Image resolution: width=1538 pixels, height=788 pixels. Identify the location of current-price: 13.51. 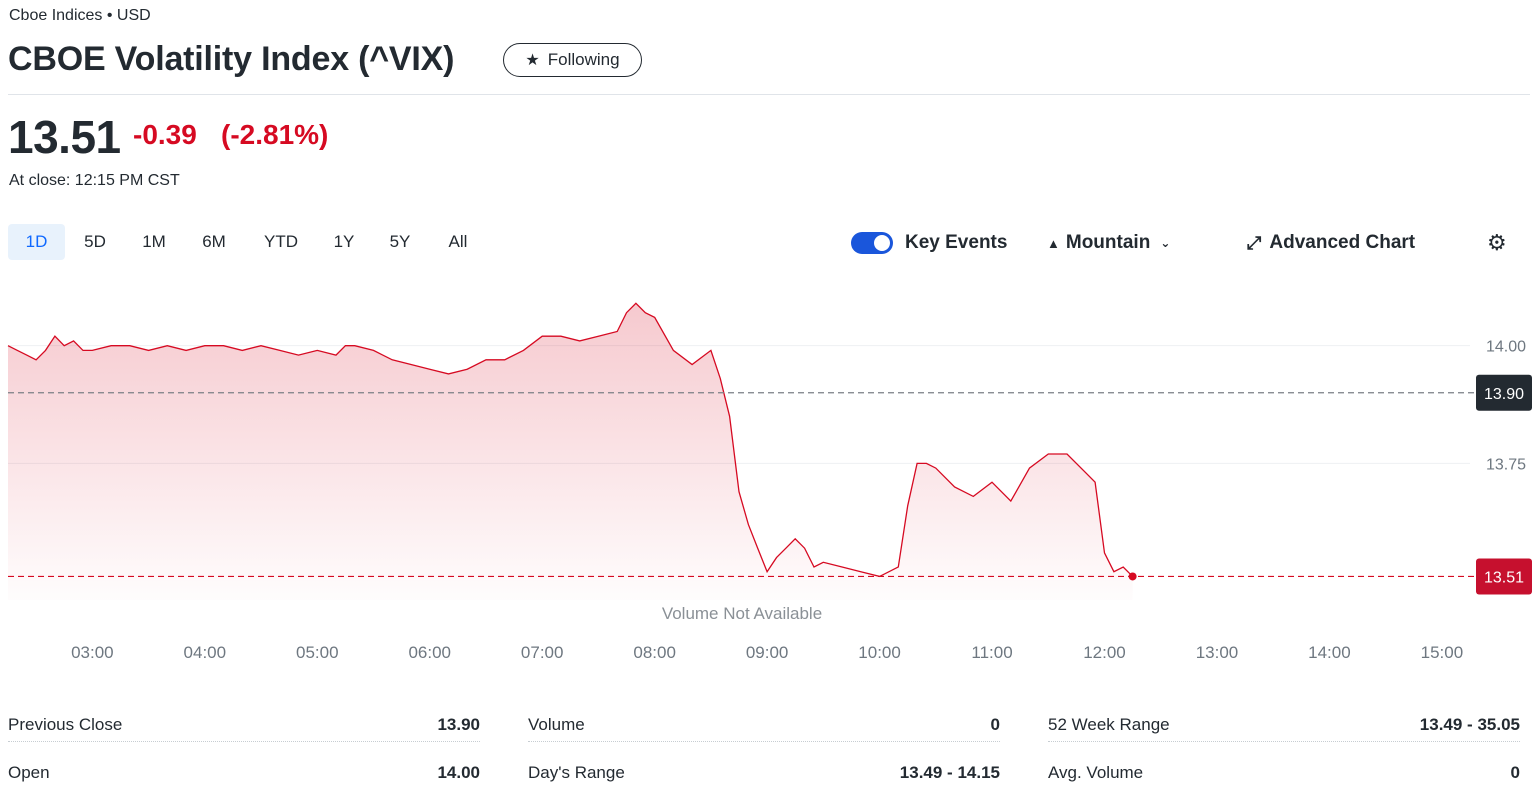
(64, 137).